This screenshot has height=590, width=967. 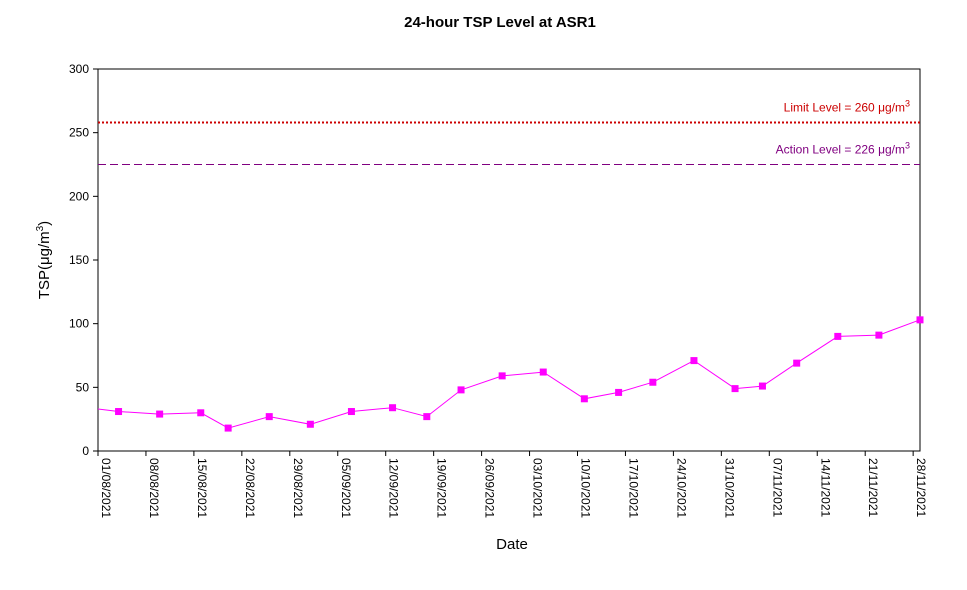 I want to click on y-axis-label: TSP(μg/m3), so click(x=44, y=260).